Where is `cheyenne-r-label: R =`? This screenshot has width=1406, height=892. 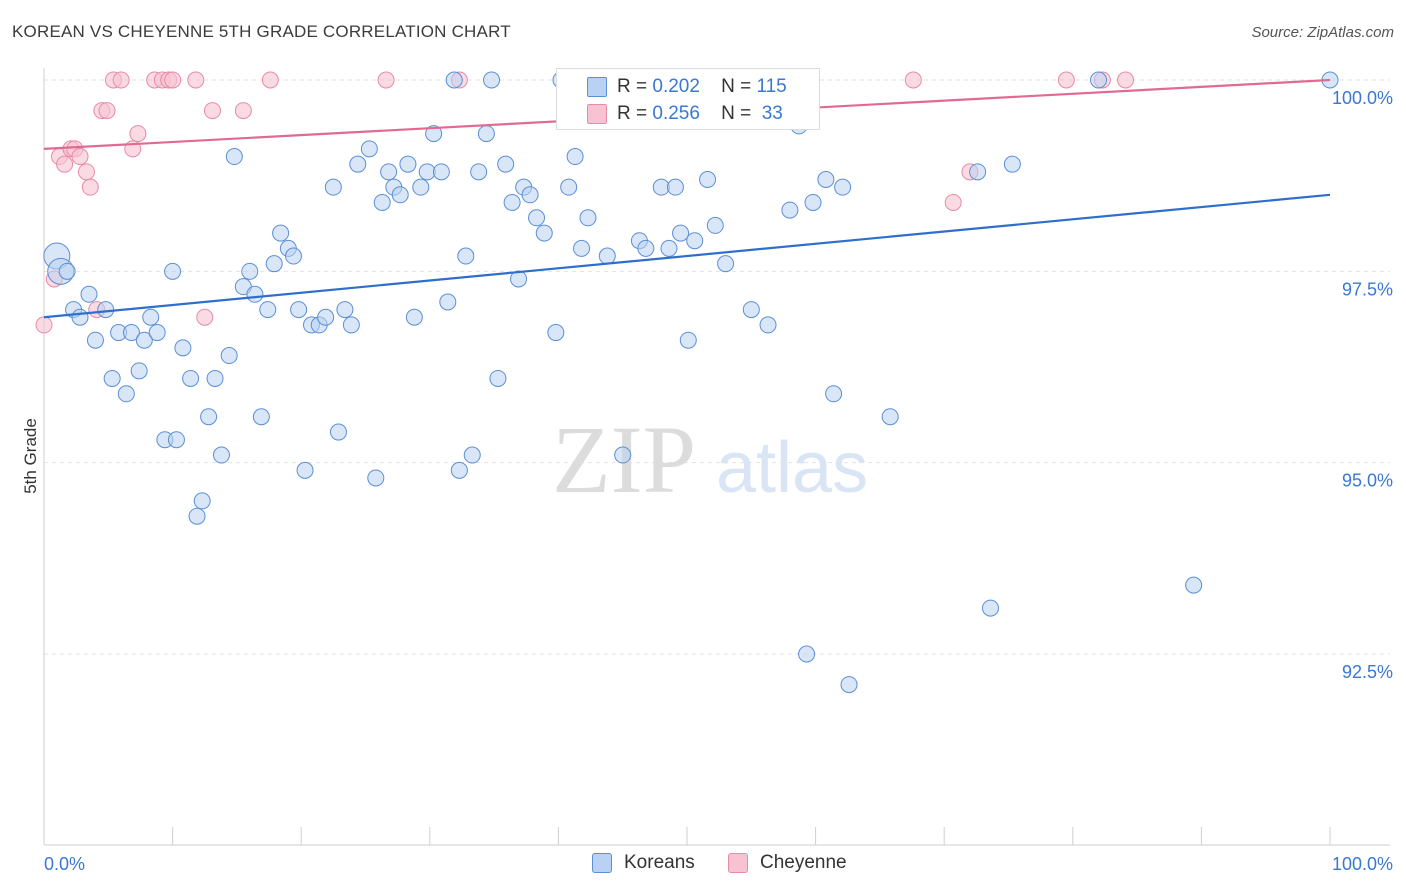 cheyenne-r-label: R = is located at coordinates (632, 113).